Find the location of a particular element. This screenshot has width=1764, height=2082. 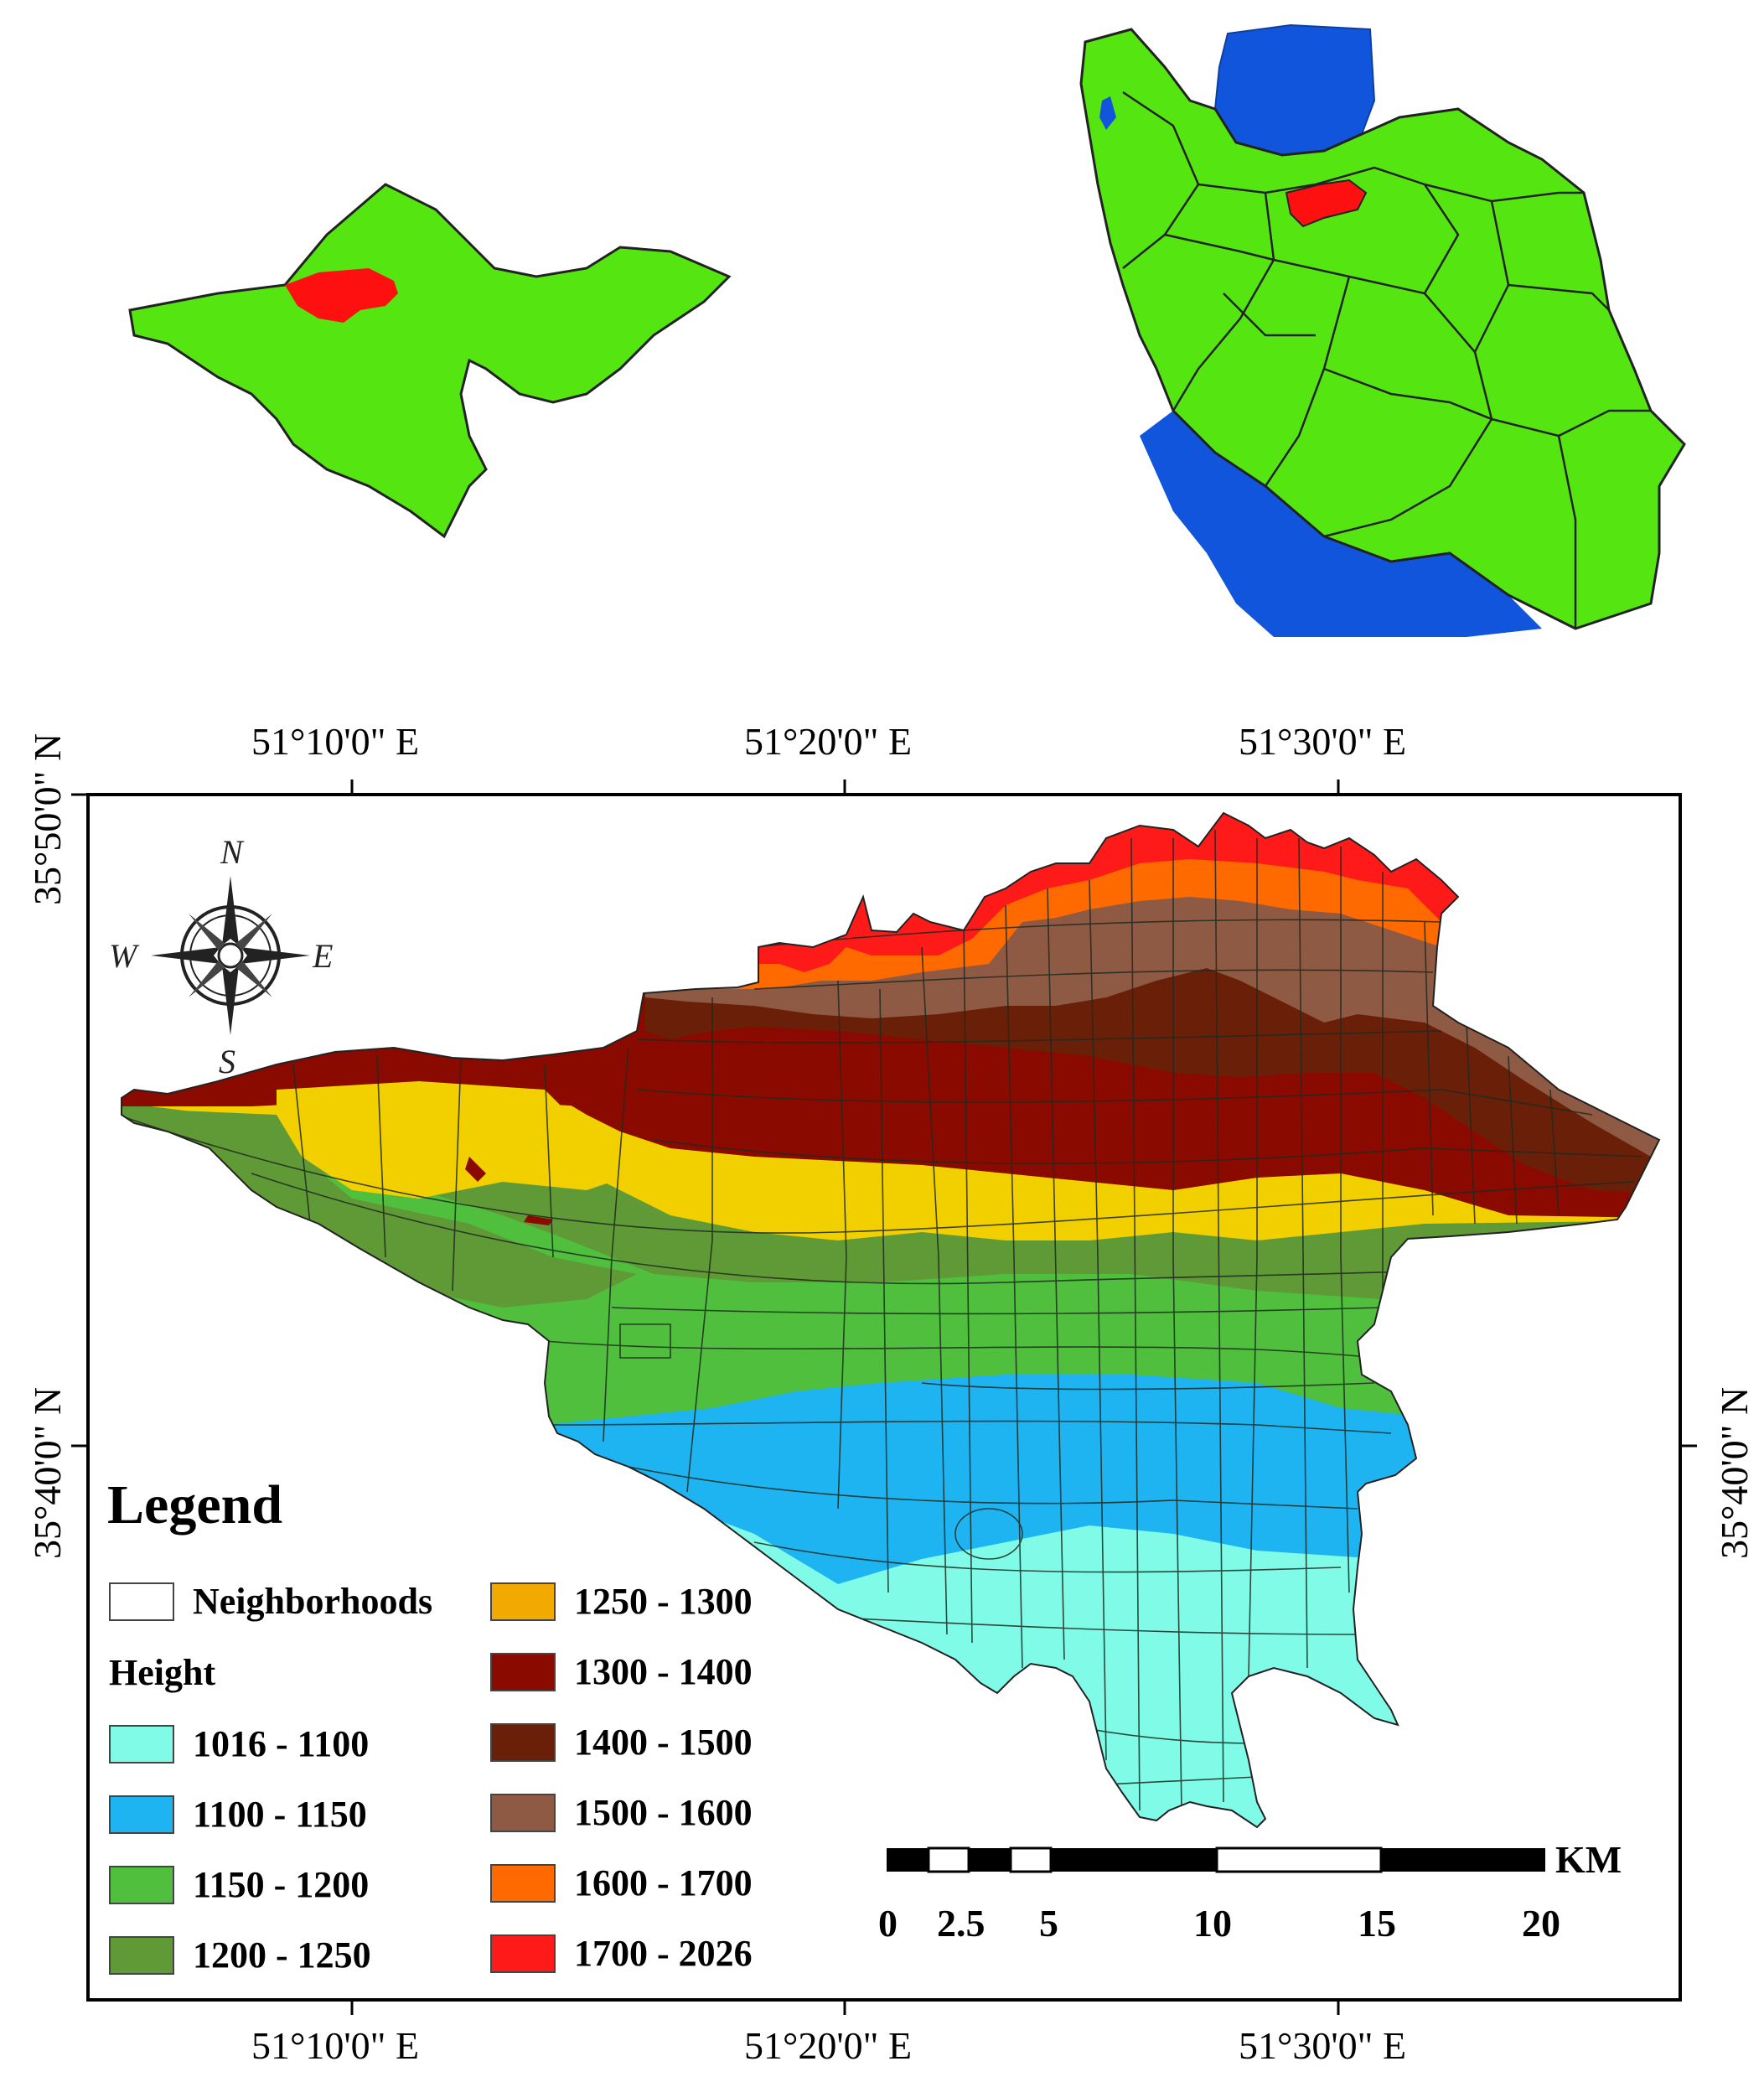

compass-w: W is located at coordinates (124, 956).